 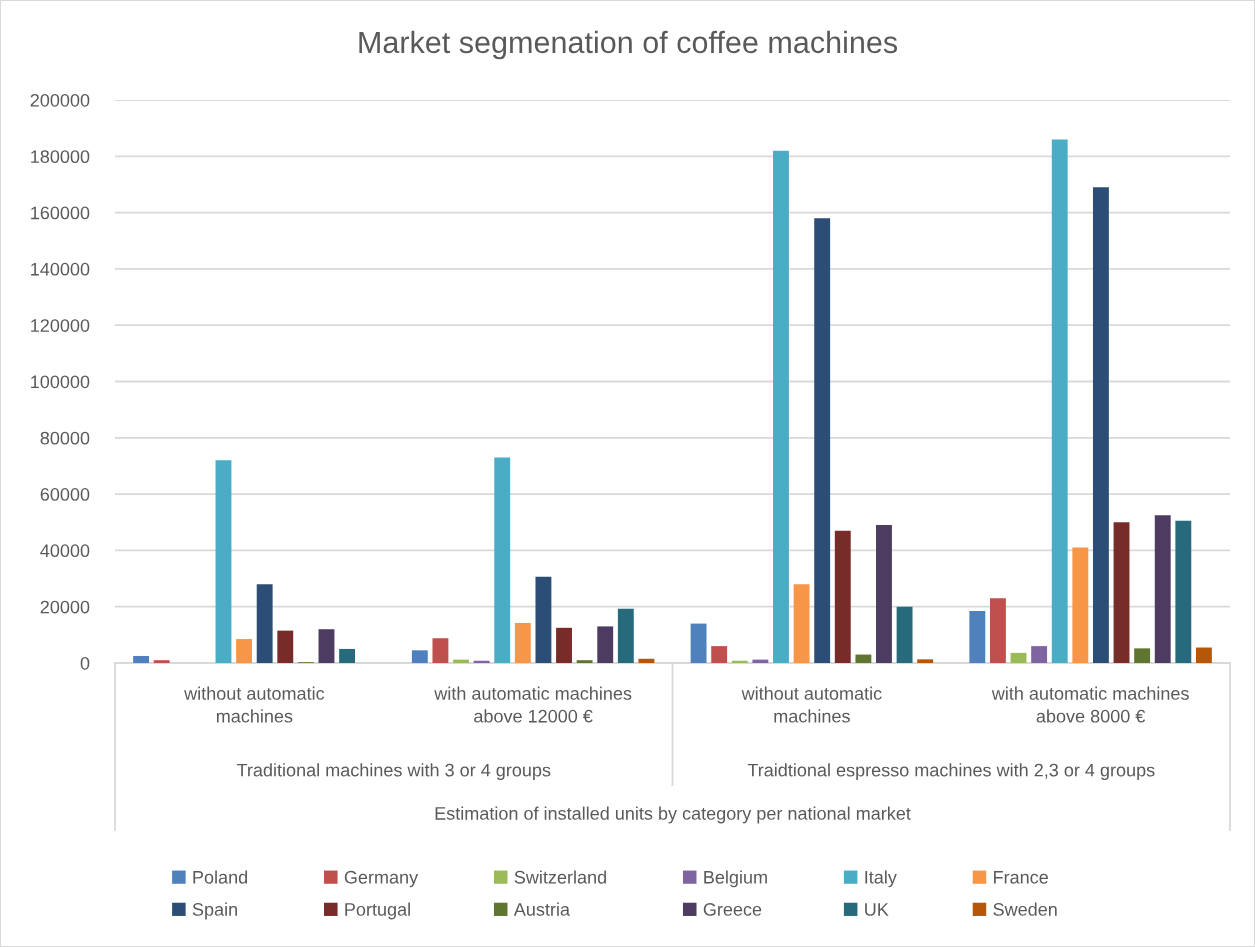 What do you see at coordinates (65, 494) in the screenshot?
I see `y-tick-label: 60000` at bounding box center [65, 494].